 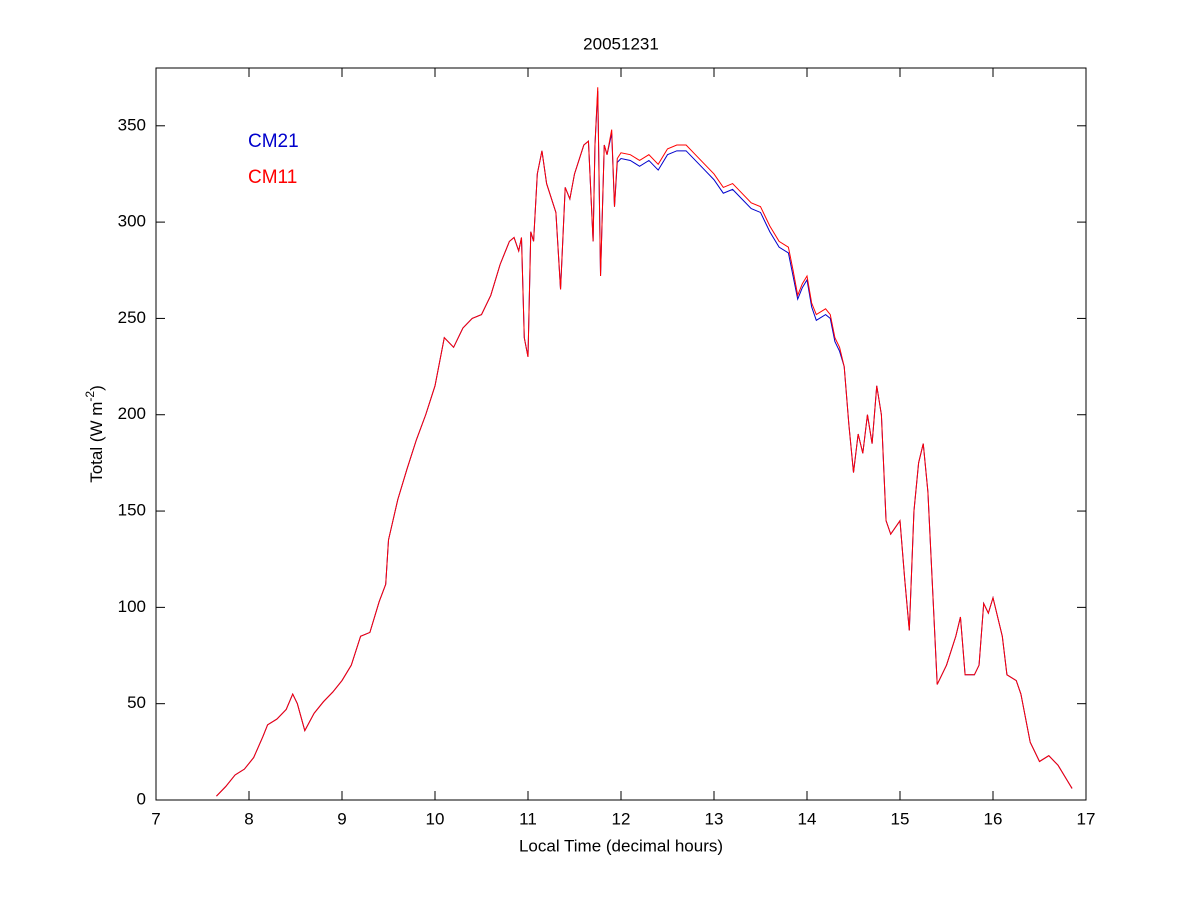 What do you see at coordinates (528, 818) in the screenshot?
I see `x-tick-label: 11` at bounding box center [528, 818].